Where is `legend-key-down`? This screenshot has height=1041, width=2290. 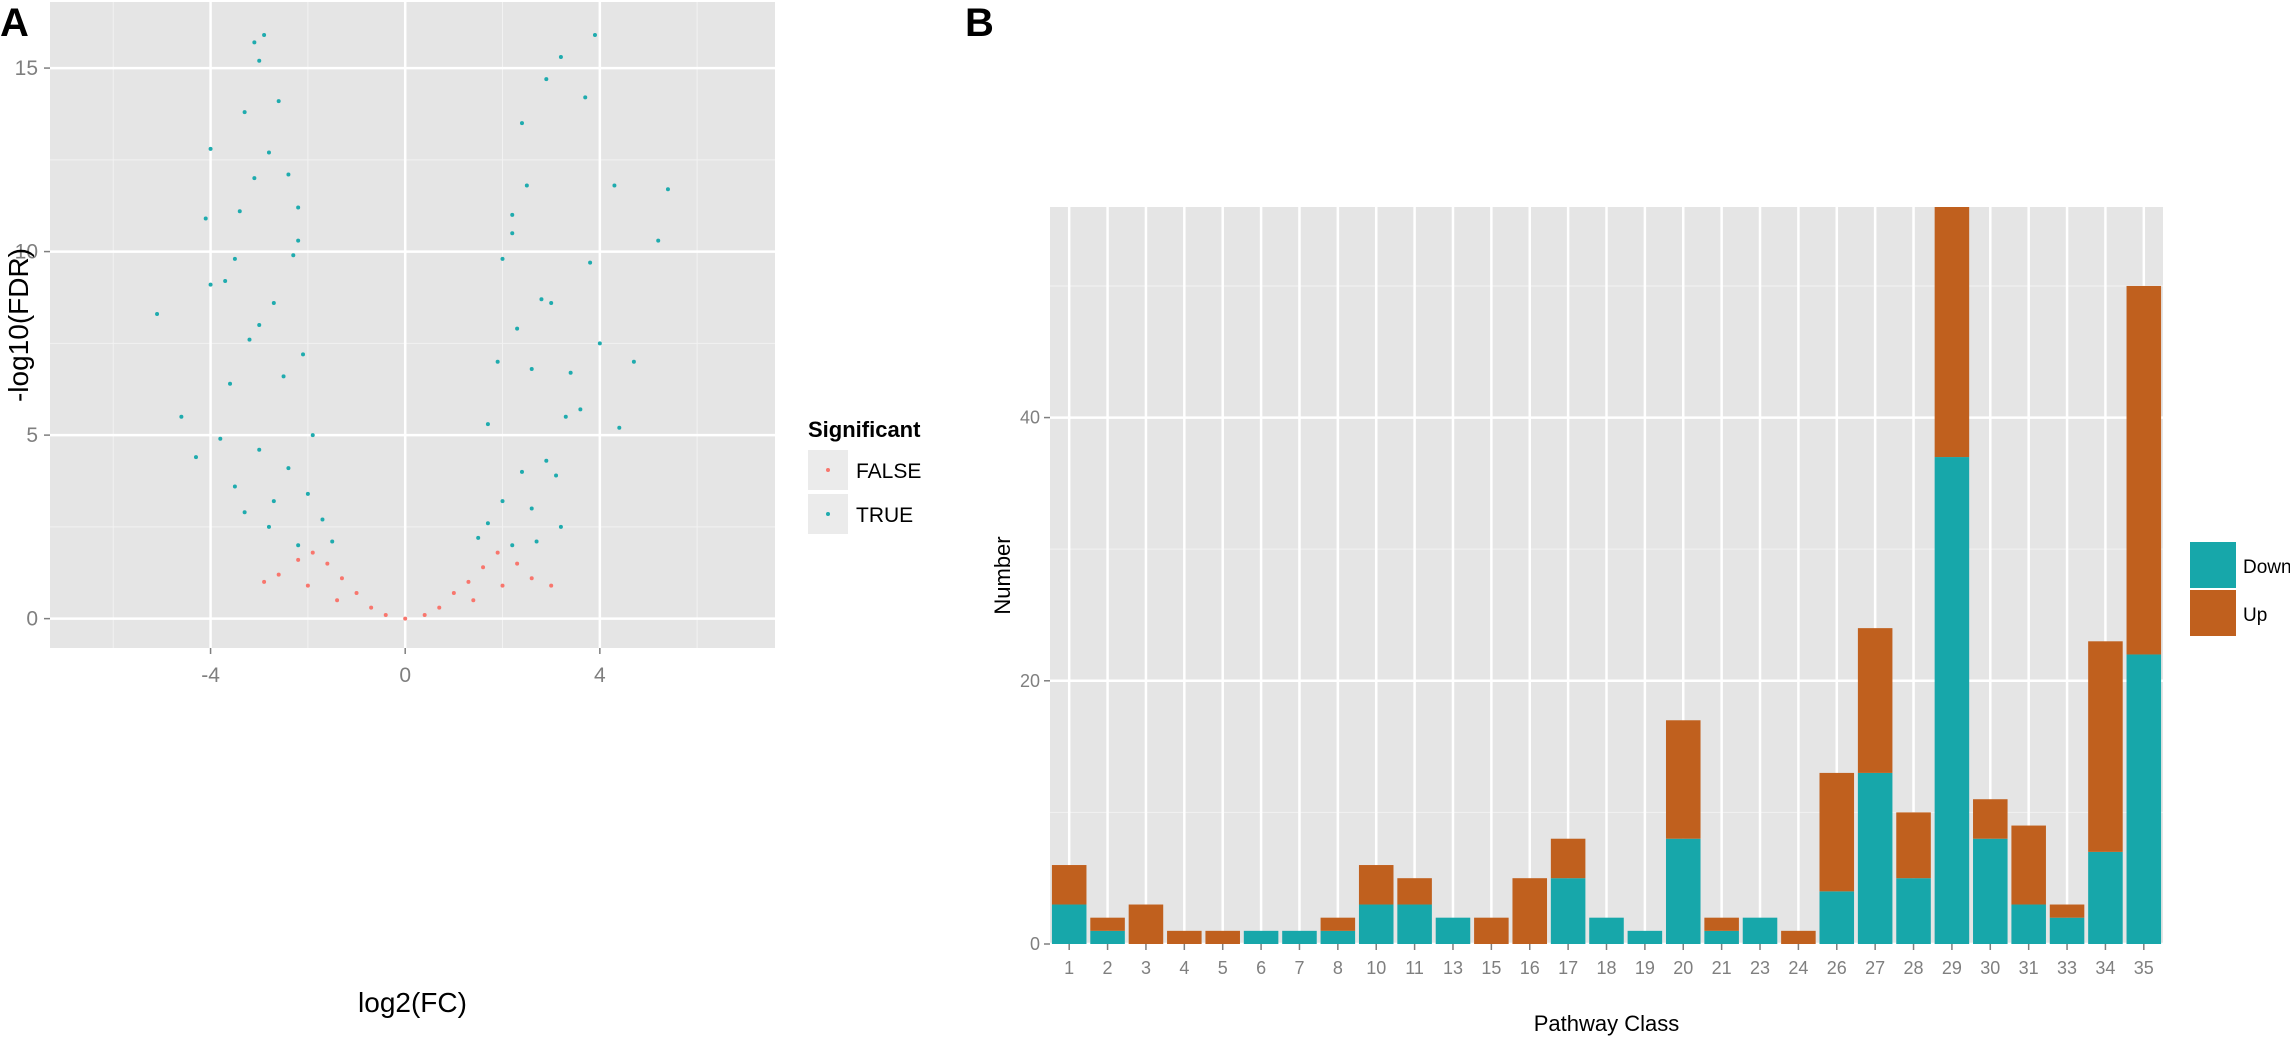
legend-key-down is located at coordinates (2213, 565).